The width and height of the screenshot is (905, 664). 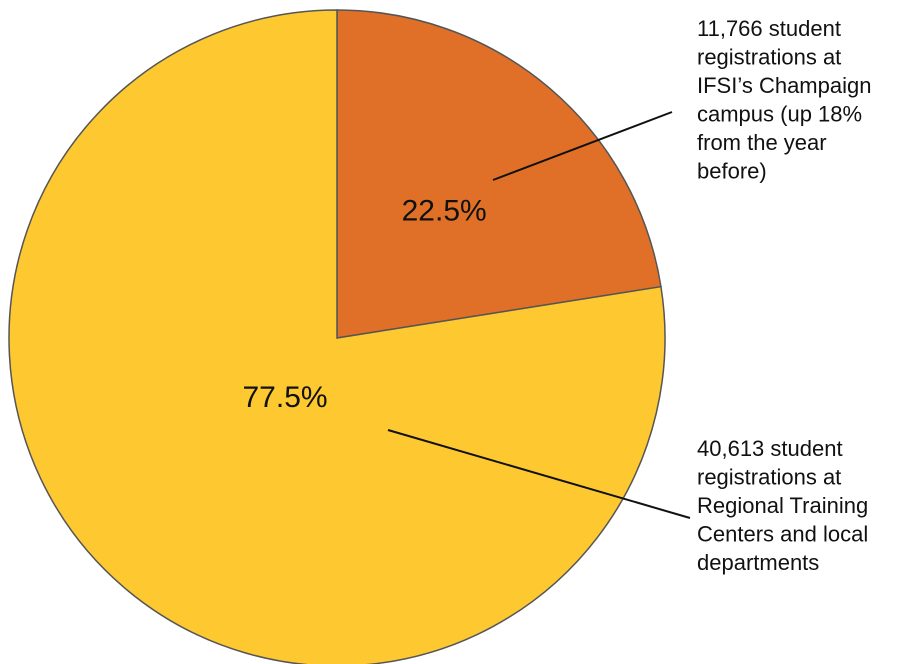 I want to click on annotation-line: campus (up 18%, so click(x=779, y=113).